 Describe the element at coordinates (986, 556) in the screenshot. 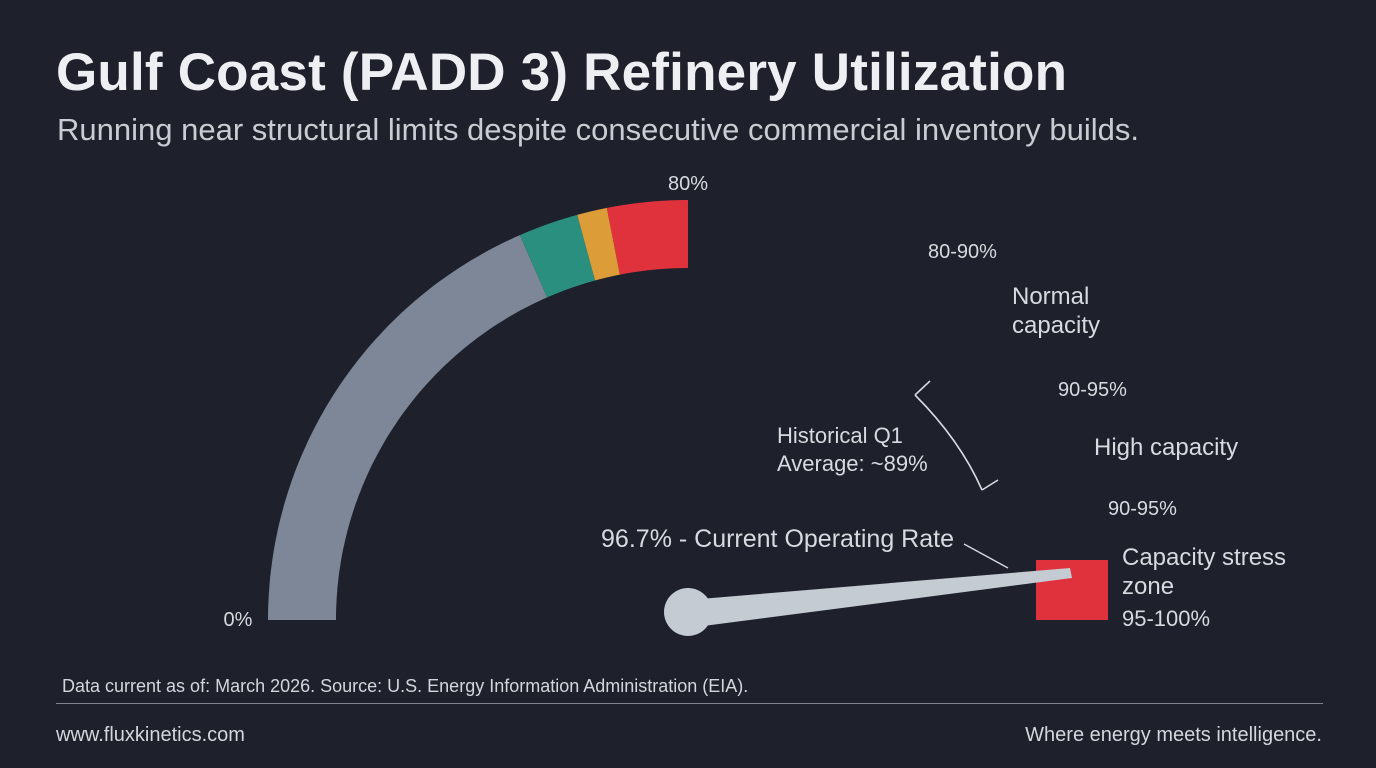

I see `current-rate-leader` at that location.